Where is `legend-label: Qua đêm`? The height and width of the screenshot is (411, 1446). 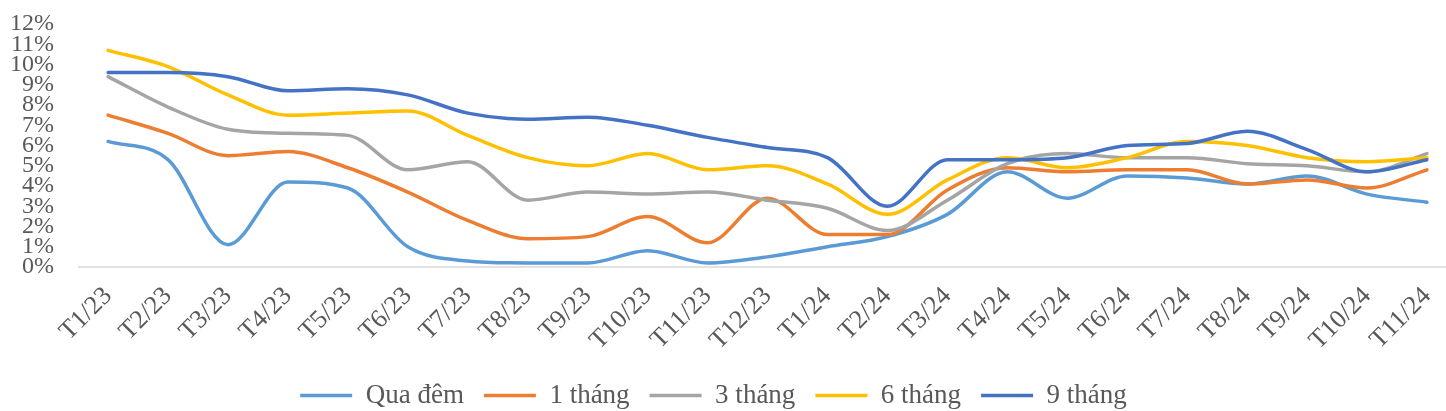
legend-label: Qua đêm is located at coordinates (414, 393).